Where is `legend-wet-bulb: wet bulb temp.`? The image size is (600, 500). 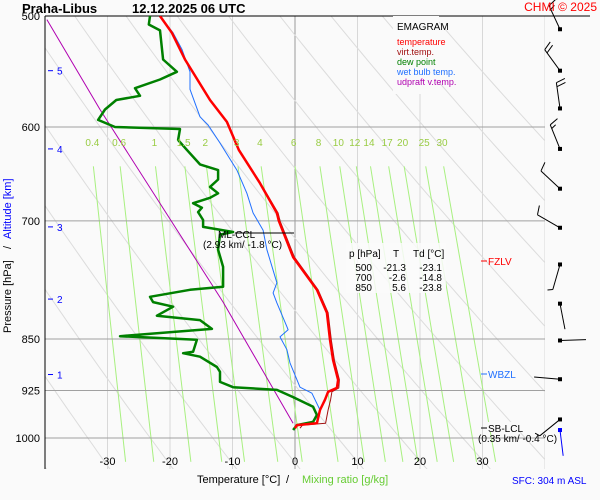 legend-wet-bulb: wet bulb temp. is located at coordinates (426, 72).